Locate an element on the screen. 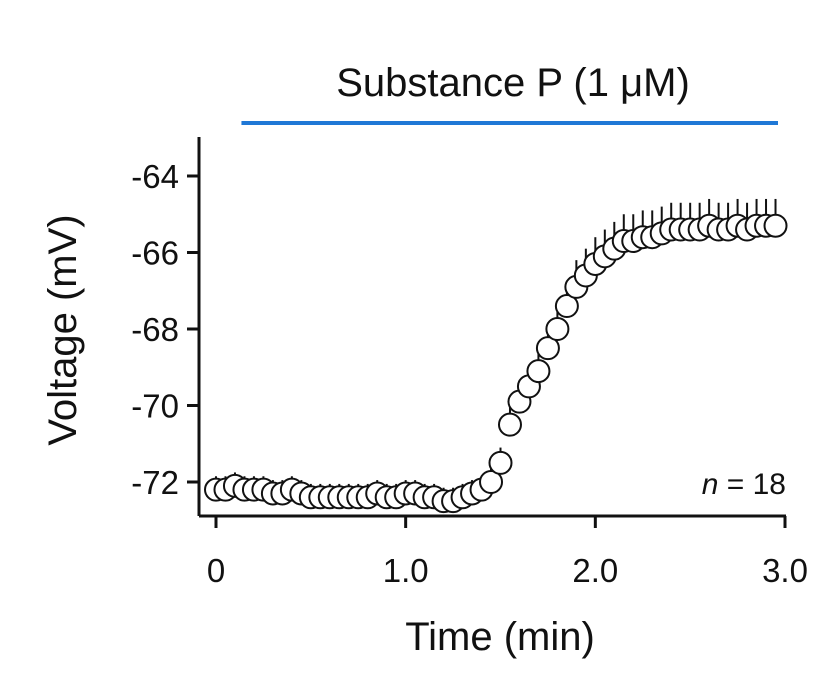 The width and height of the screenshot is (830, 678). drug-label: Substance P (1 μM) is located at coordinates (513, 83).